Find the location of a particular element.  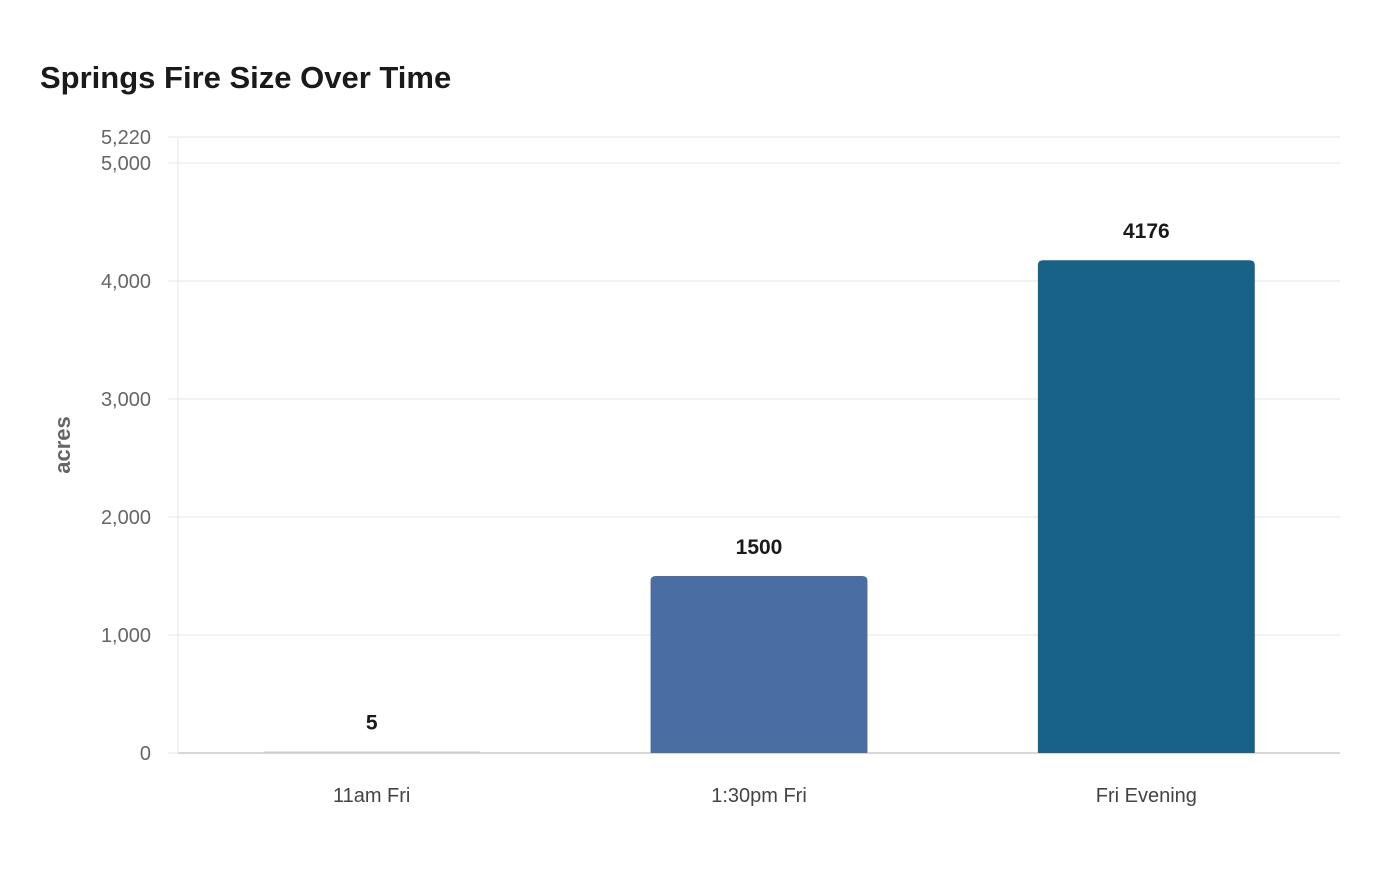

data-label: 1500 is located at coordinates (759, 547).